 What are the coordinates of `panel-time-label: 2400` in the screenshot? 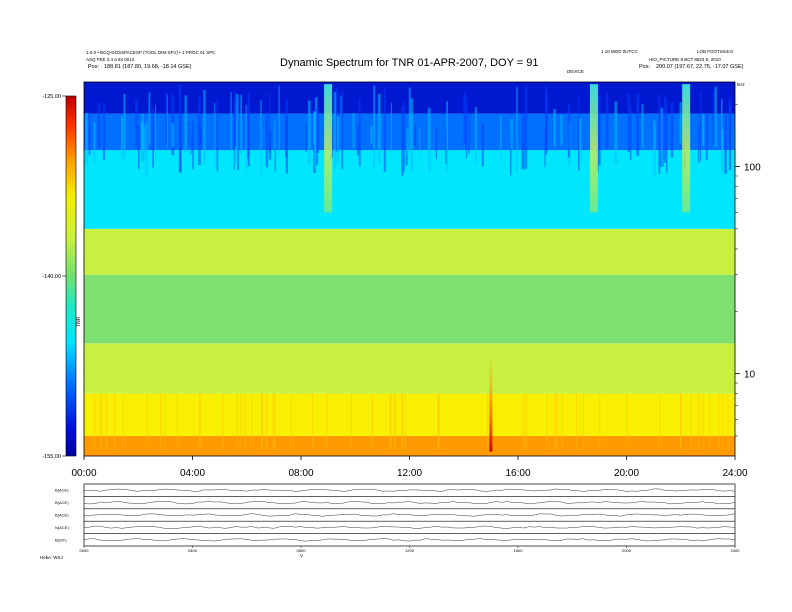 It's located at (736, 550).